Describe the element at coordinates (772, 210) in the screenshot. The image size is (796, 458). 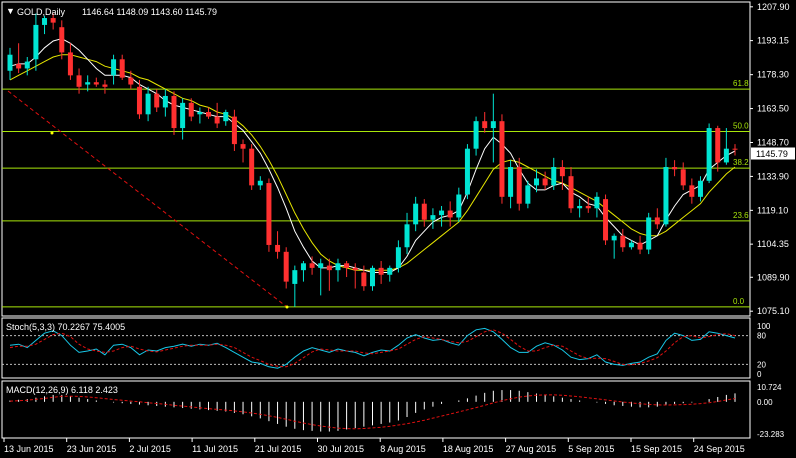
I see `price-tick-label: 1119.10` at that location.